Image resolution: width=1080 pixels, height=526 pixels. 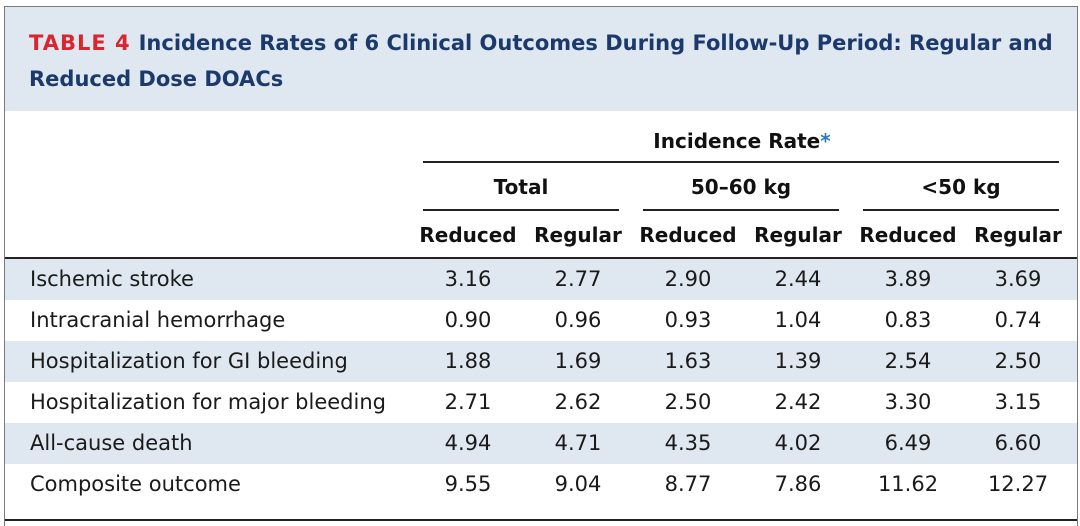 What do you see at coordinates (688, 361) in the screenshot?
I see `cell-value: 1.63` at bounding box center [688, 361].